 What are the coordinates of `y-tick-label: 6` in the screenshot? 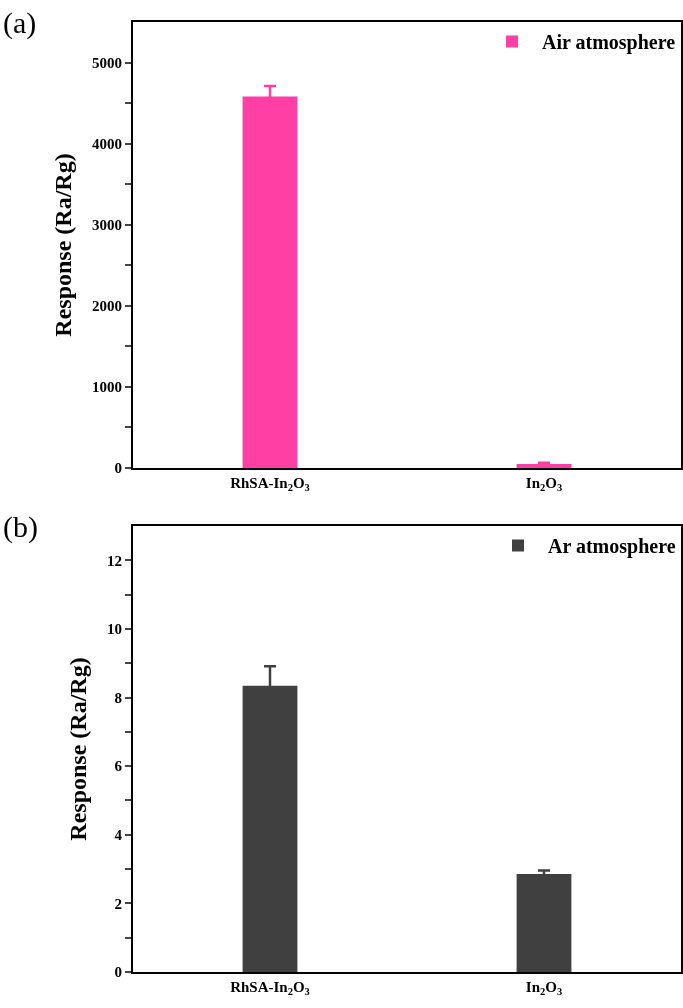 It's located at (118, 766).